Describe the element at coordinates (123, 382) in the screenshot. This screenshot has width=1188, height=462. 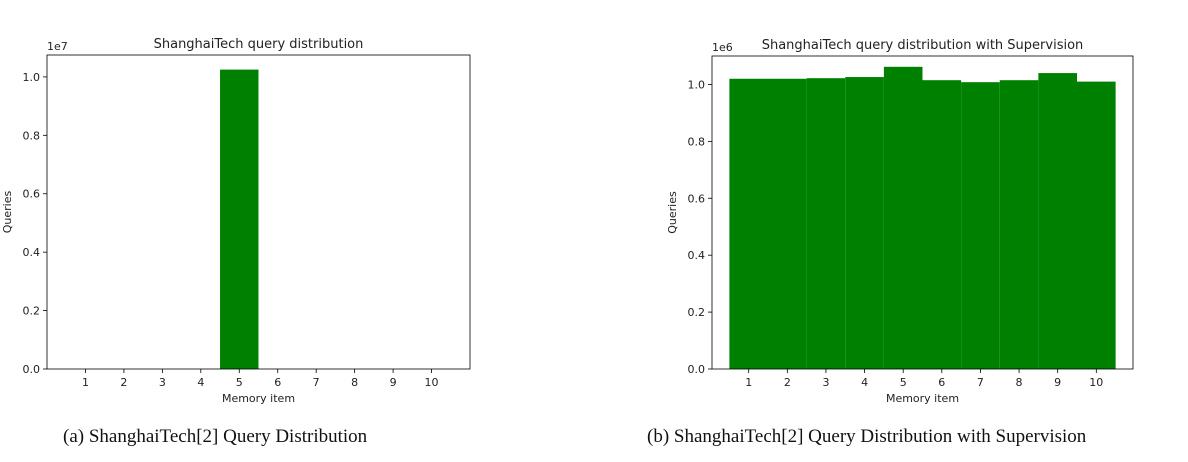
I see `chart-a-xtick-label: 2` at that location.